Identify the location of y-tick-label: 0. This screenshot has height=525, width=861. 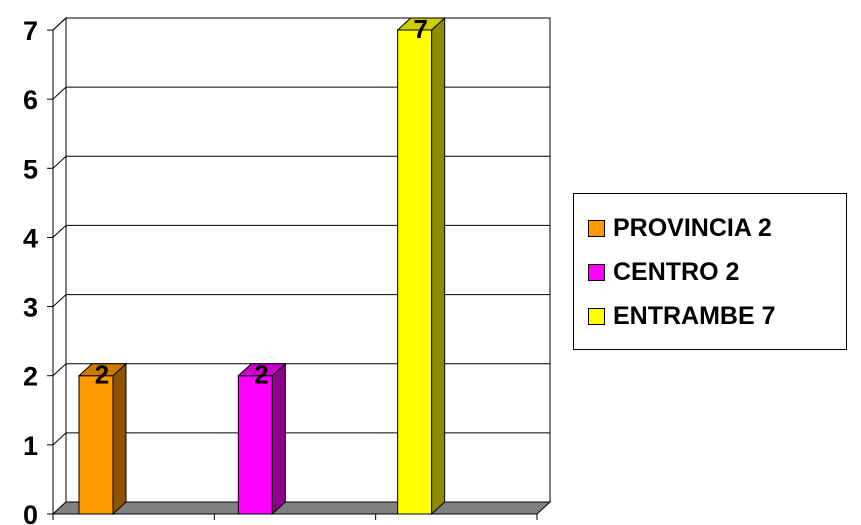
(30, 512).